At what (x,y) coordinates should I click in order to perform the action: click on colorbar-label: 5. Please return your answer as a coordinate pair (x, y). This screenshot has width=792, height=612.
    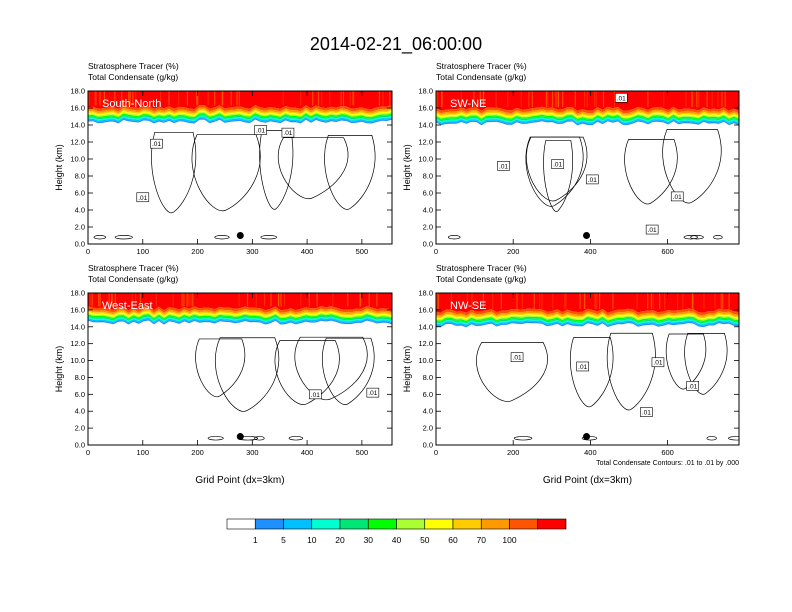
    Looking at the image, I should click on (283, 540).